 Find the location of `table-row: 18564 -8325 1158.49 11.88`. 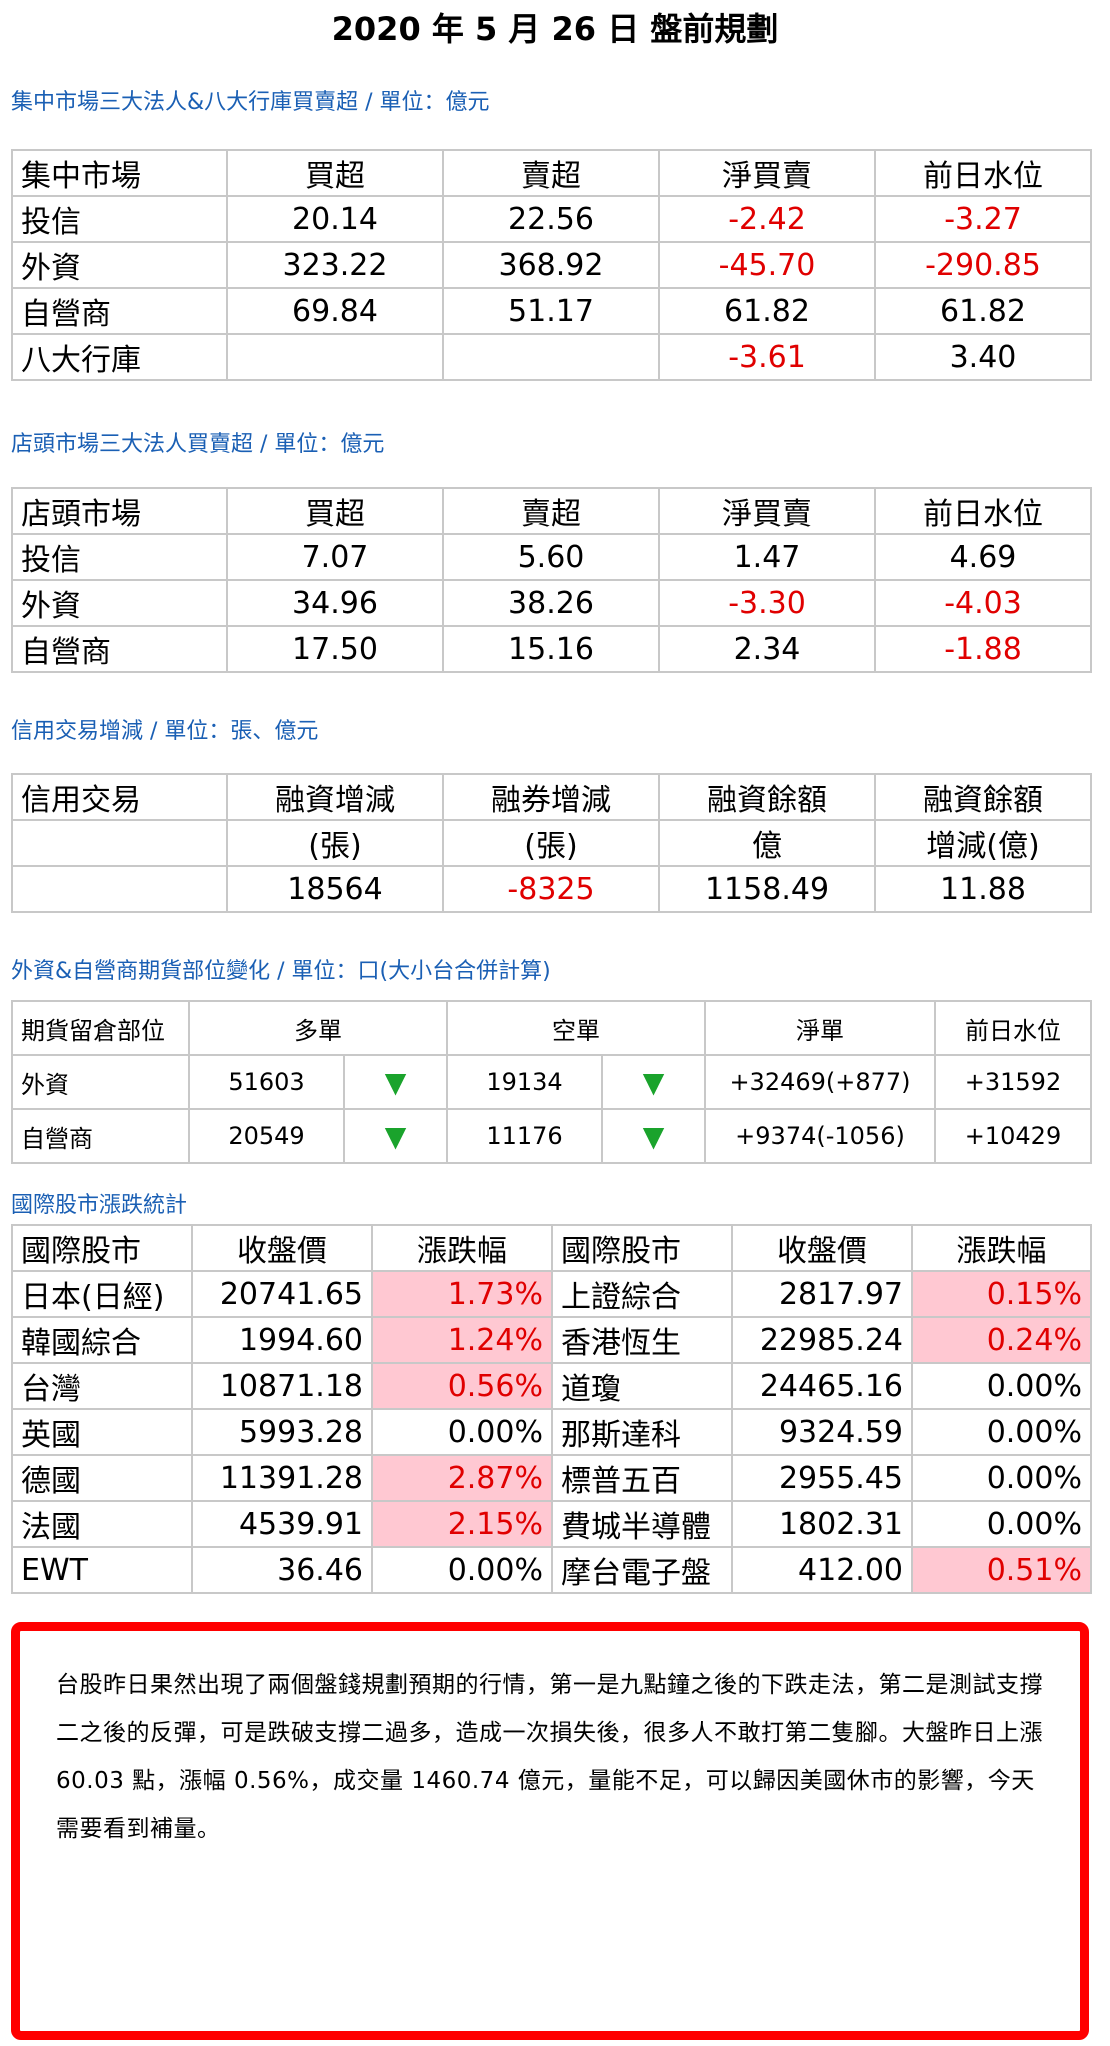

table-row: 18564 -8325 1158.49 11.88 is located at coordinates (551, 889).